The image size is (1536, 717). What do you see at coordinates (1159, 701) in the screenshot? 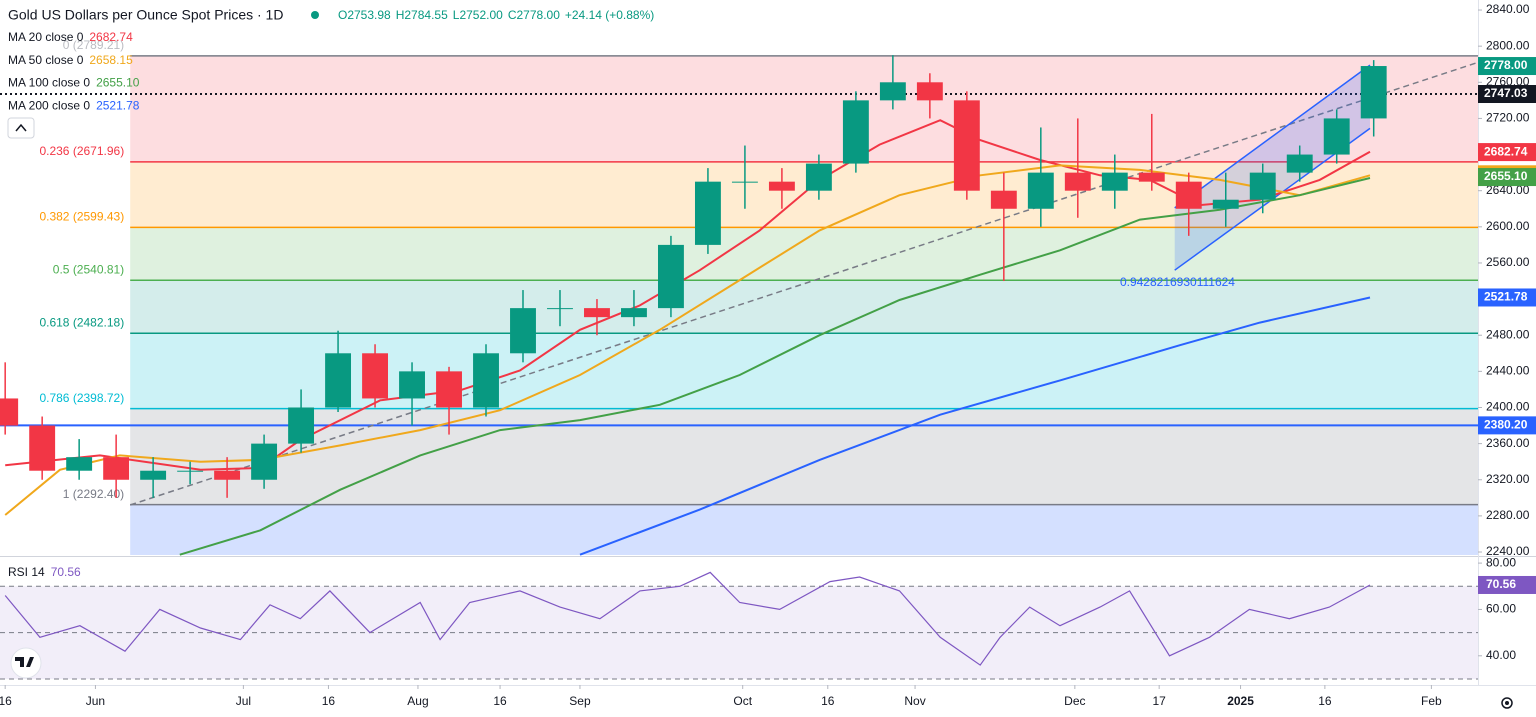
I see `x-tick-label: 17` at bounding box center [1159, 701].